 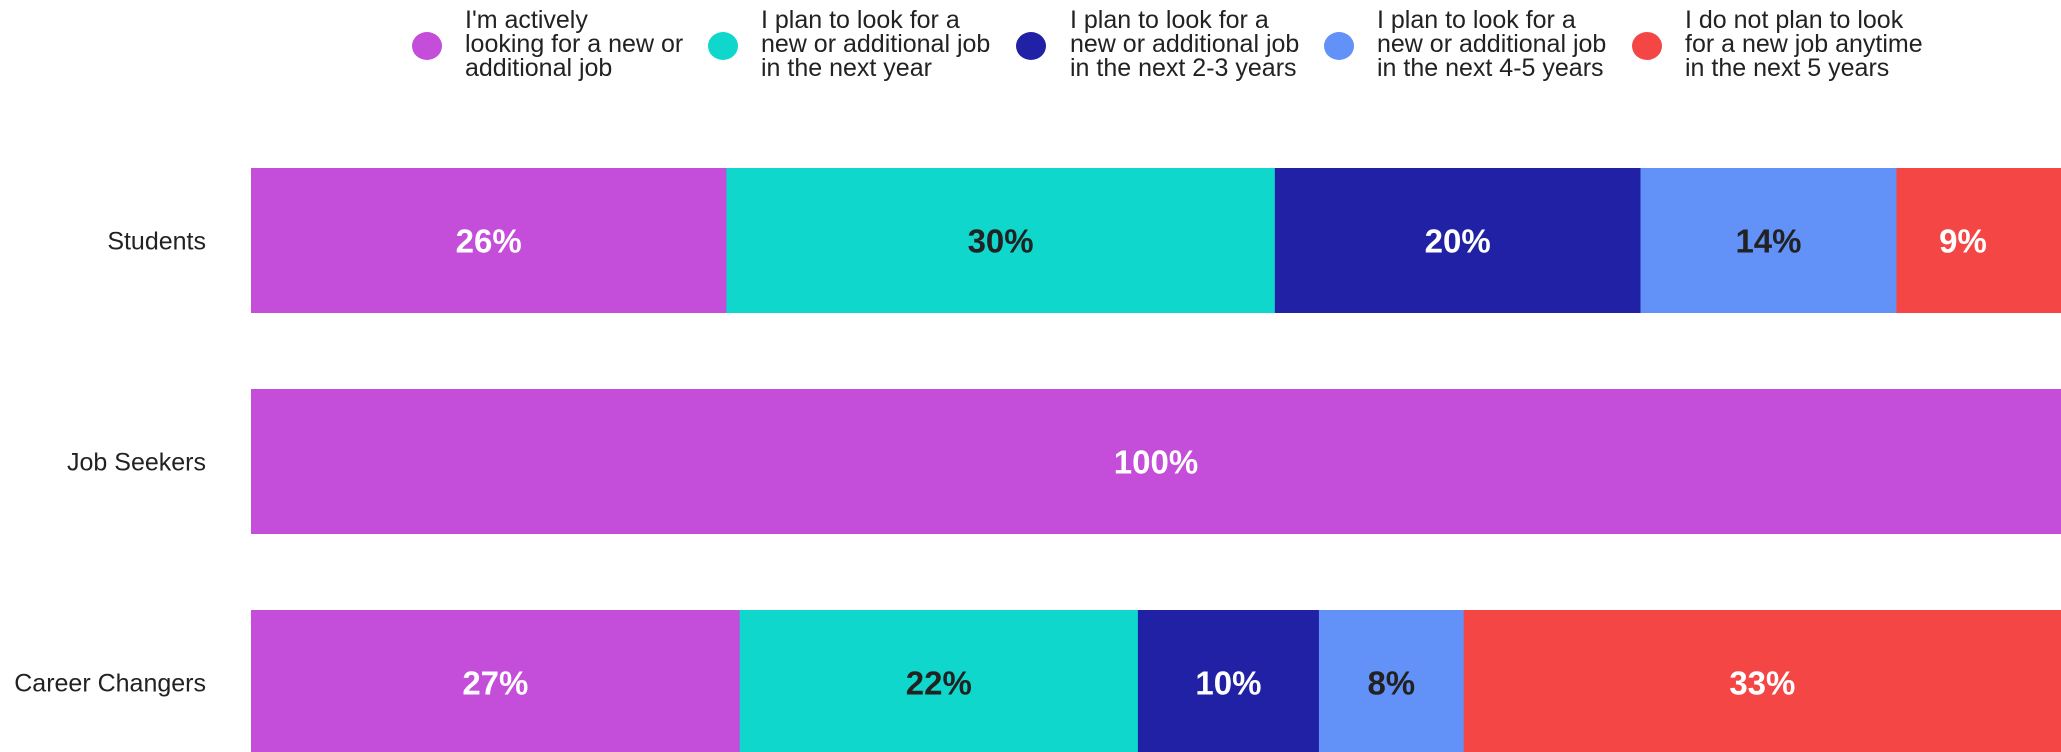 I want to click on data-label: 30%, so click(x=1001, y=241).